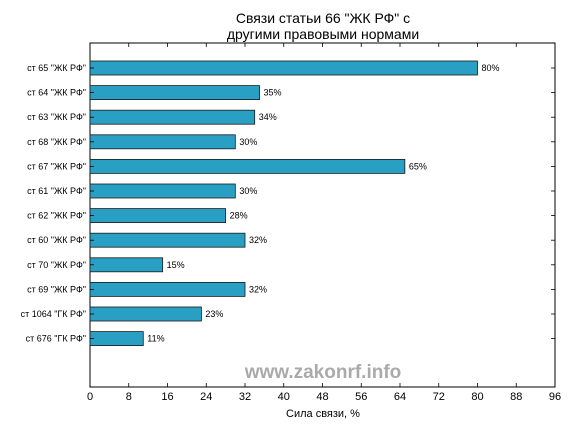 This screenshot has height=437, width=576. I want to click on data-label: 11%, so click(155, 339).